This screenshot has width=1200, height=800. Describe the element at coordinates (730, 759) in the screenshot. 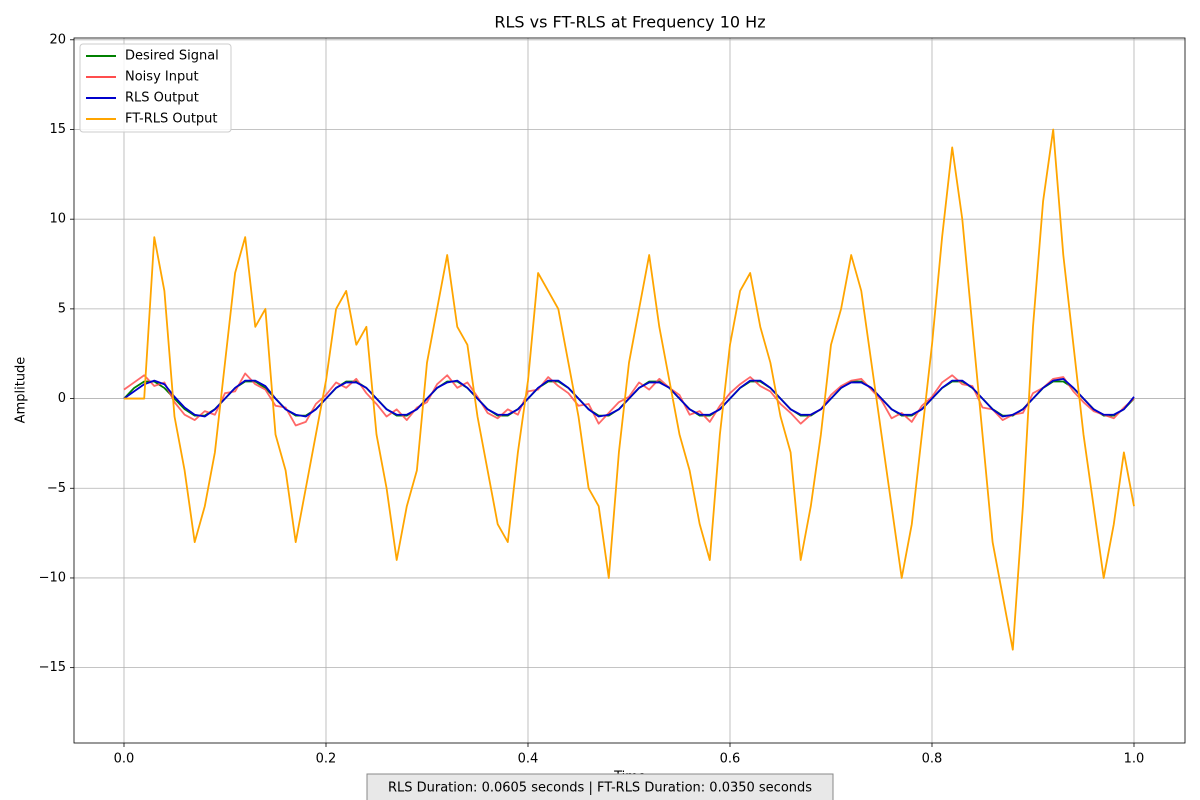

I see `x-tick-label: 0.6` at that location.